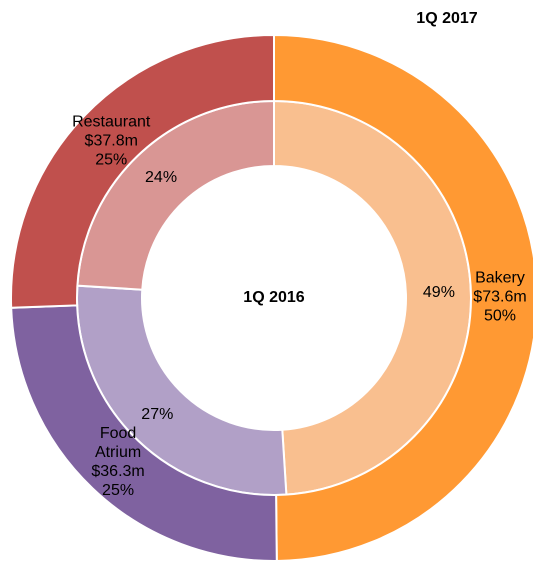 This screenshot has height=570, width=533. I want to click on outer-label: Food Atrium $36.3m 25%, so click(118, 462).